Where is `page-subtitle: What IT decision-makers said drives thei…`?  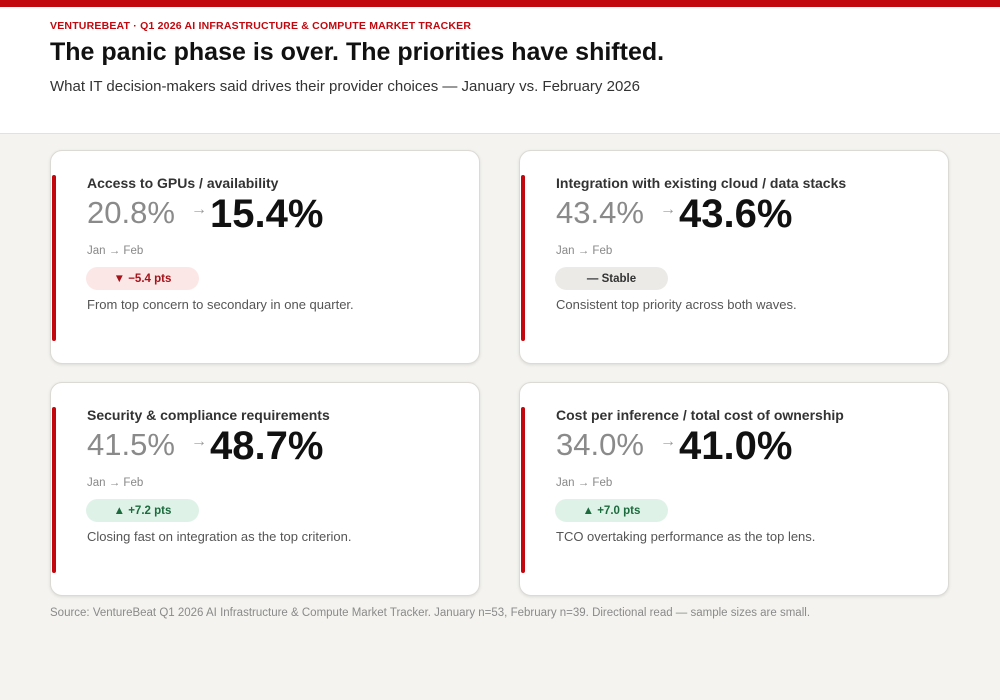
page-subtitle: What IT decision-makers said drives thei… is located at coordinates (345, 86).